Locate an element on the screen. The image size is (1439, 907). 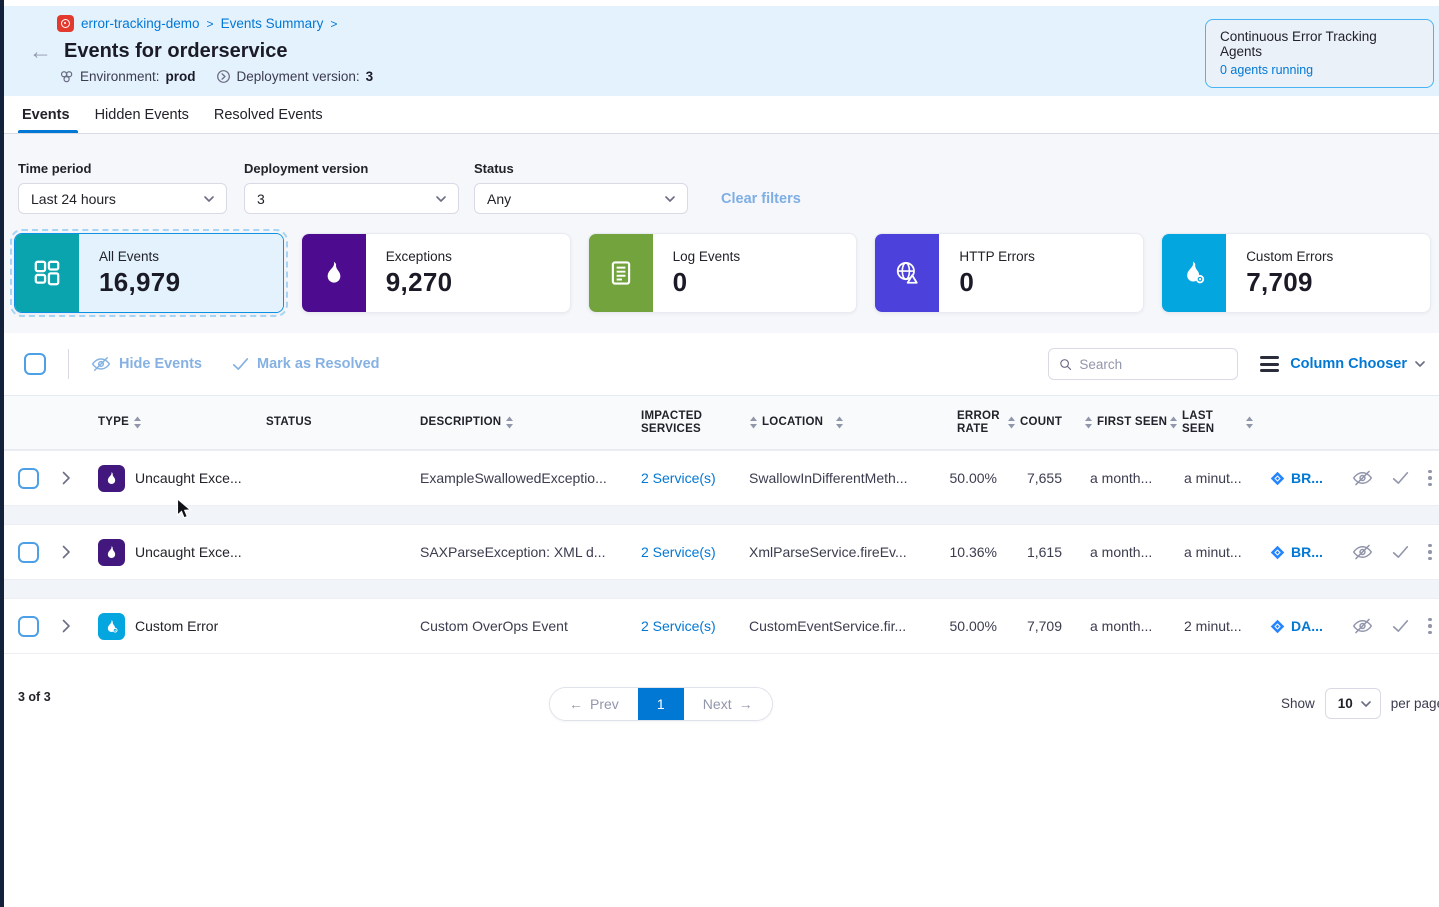
jira-diamond-icon is located at coordinates (1277, 552).